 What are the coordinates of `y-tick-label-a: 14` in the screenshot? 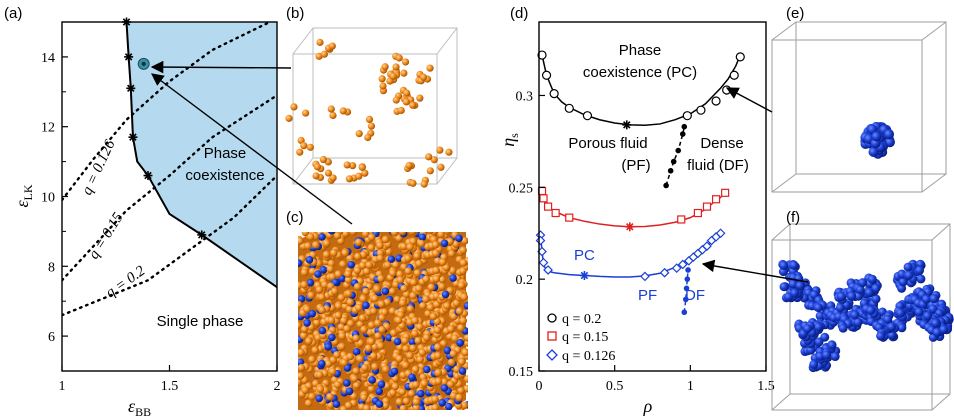 It's located at (48, 58).